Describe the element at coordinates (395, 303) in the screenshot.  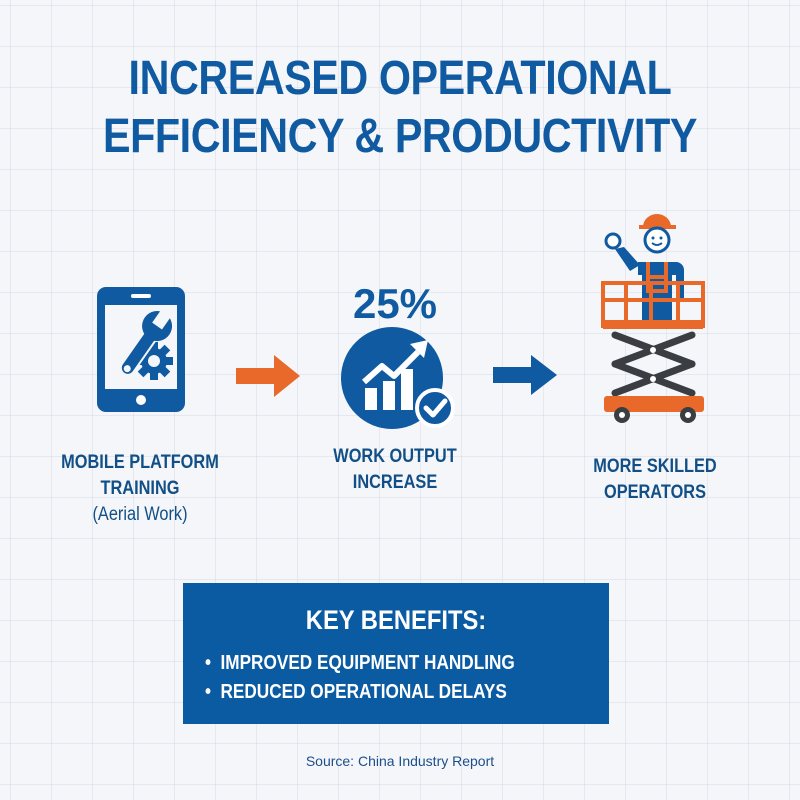
I see `stat-percentage: 25%` at that location.